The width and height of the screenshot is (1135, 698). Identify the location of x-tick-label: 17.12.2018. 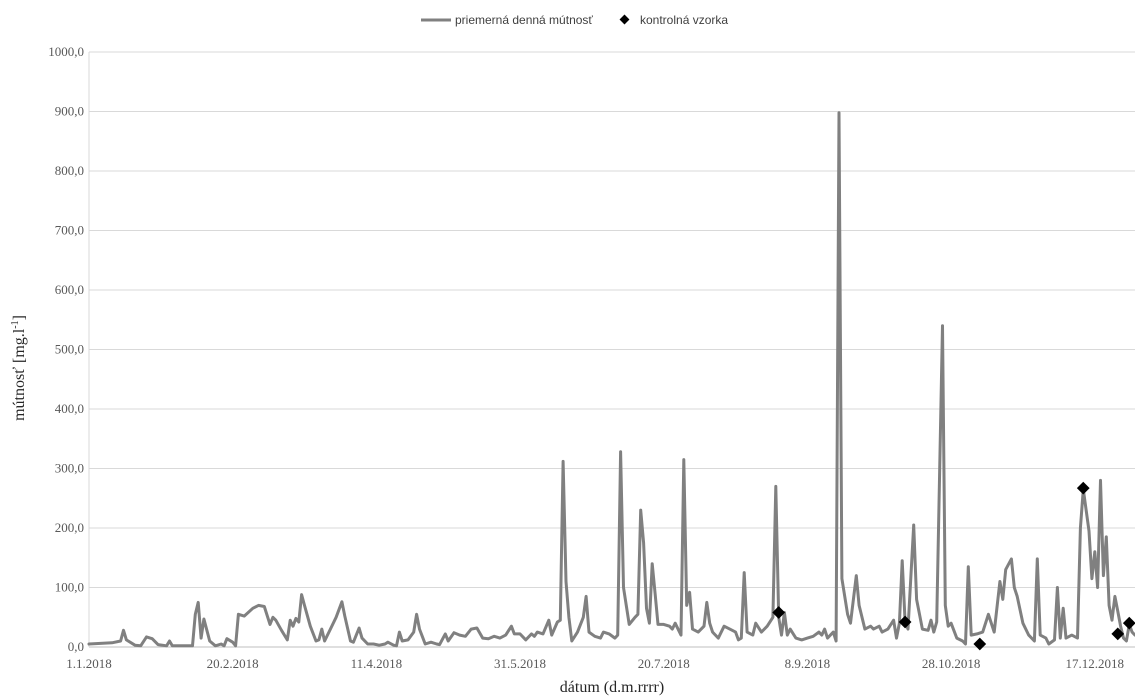
(1095, 663).